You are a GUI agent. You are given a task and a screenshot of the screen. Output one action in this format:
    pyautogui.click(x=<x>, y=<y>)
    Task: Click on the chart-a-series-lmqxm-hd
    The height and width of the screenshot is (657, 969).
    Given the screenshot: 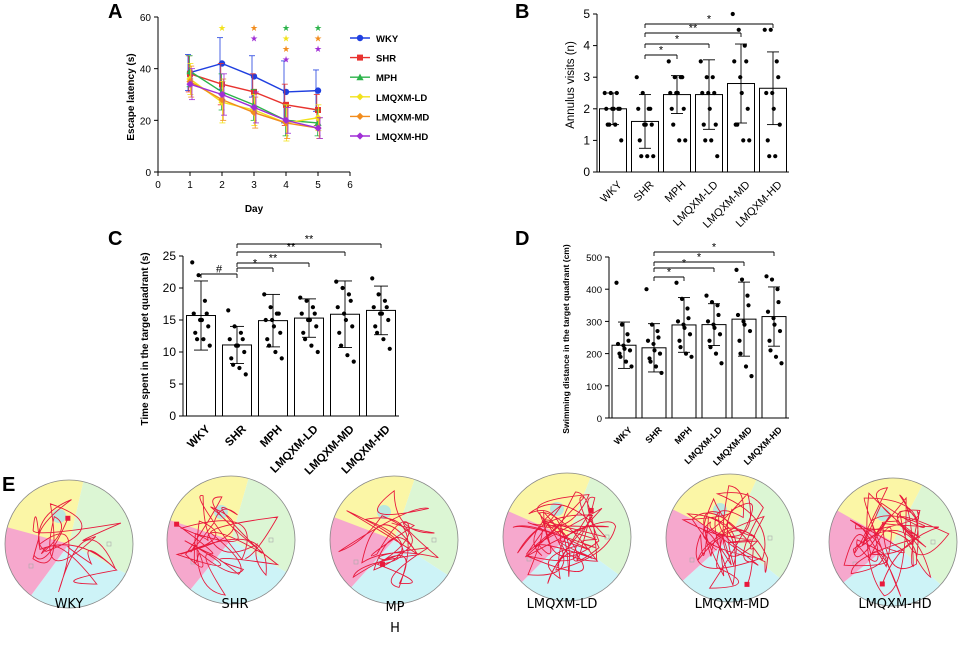 What is the action you would take?
    pyautogui.click(x=254, y=103)
    